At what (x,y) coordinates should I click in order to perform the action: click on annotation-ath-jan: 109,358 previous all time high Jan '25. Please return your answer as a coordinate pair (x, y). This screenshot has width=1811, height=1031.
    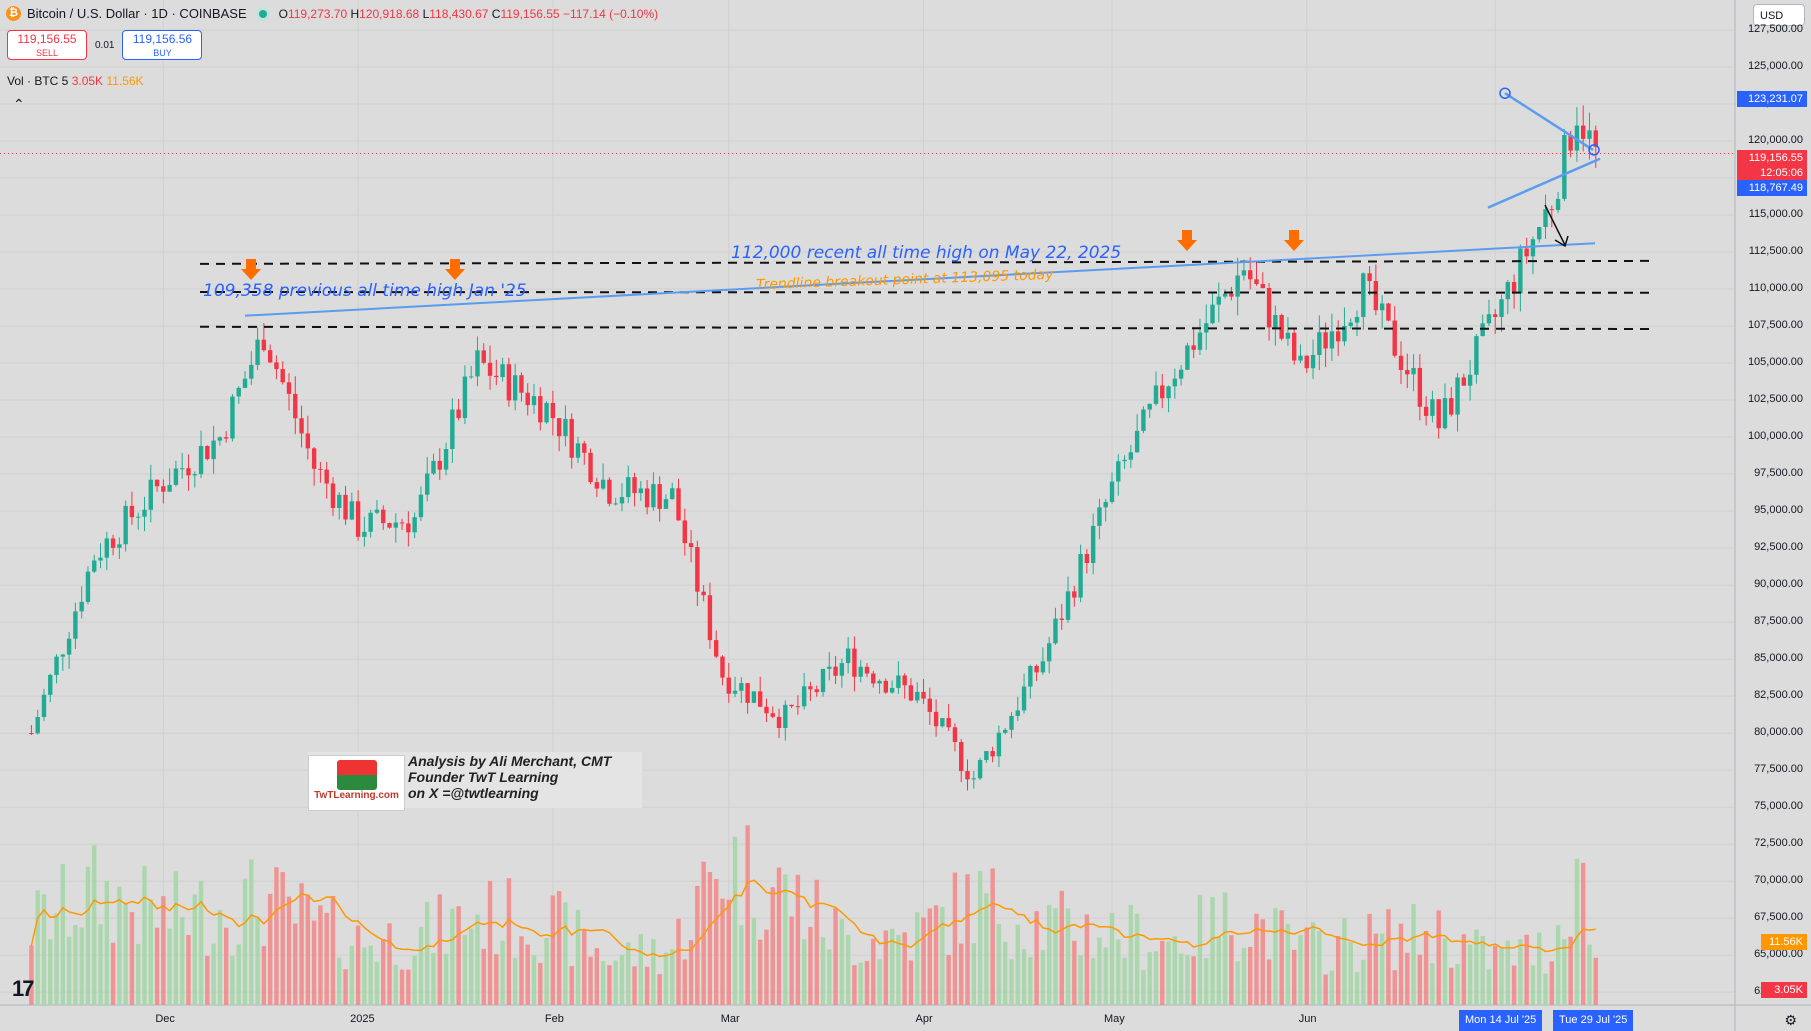
    Looking at the image, I should click on (365, 291).